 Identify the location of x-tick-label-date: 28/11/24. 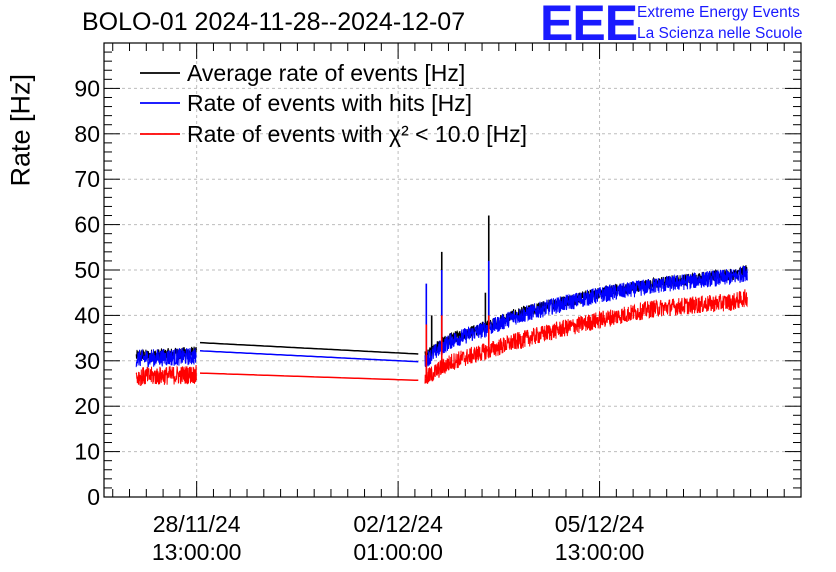
(197, 524).